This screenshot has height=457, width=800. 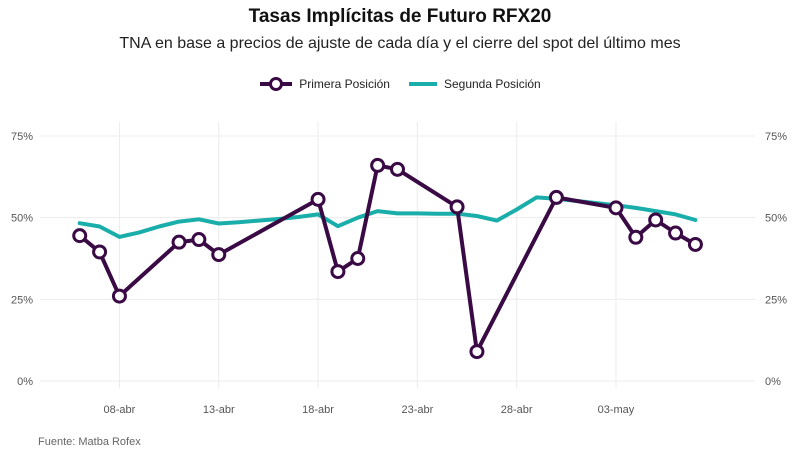 What do you see at coordinates (22, 219) in the screenshot?
I see `y-tick-label-left: 50%` at bounding box center [22, 219].